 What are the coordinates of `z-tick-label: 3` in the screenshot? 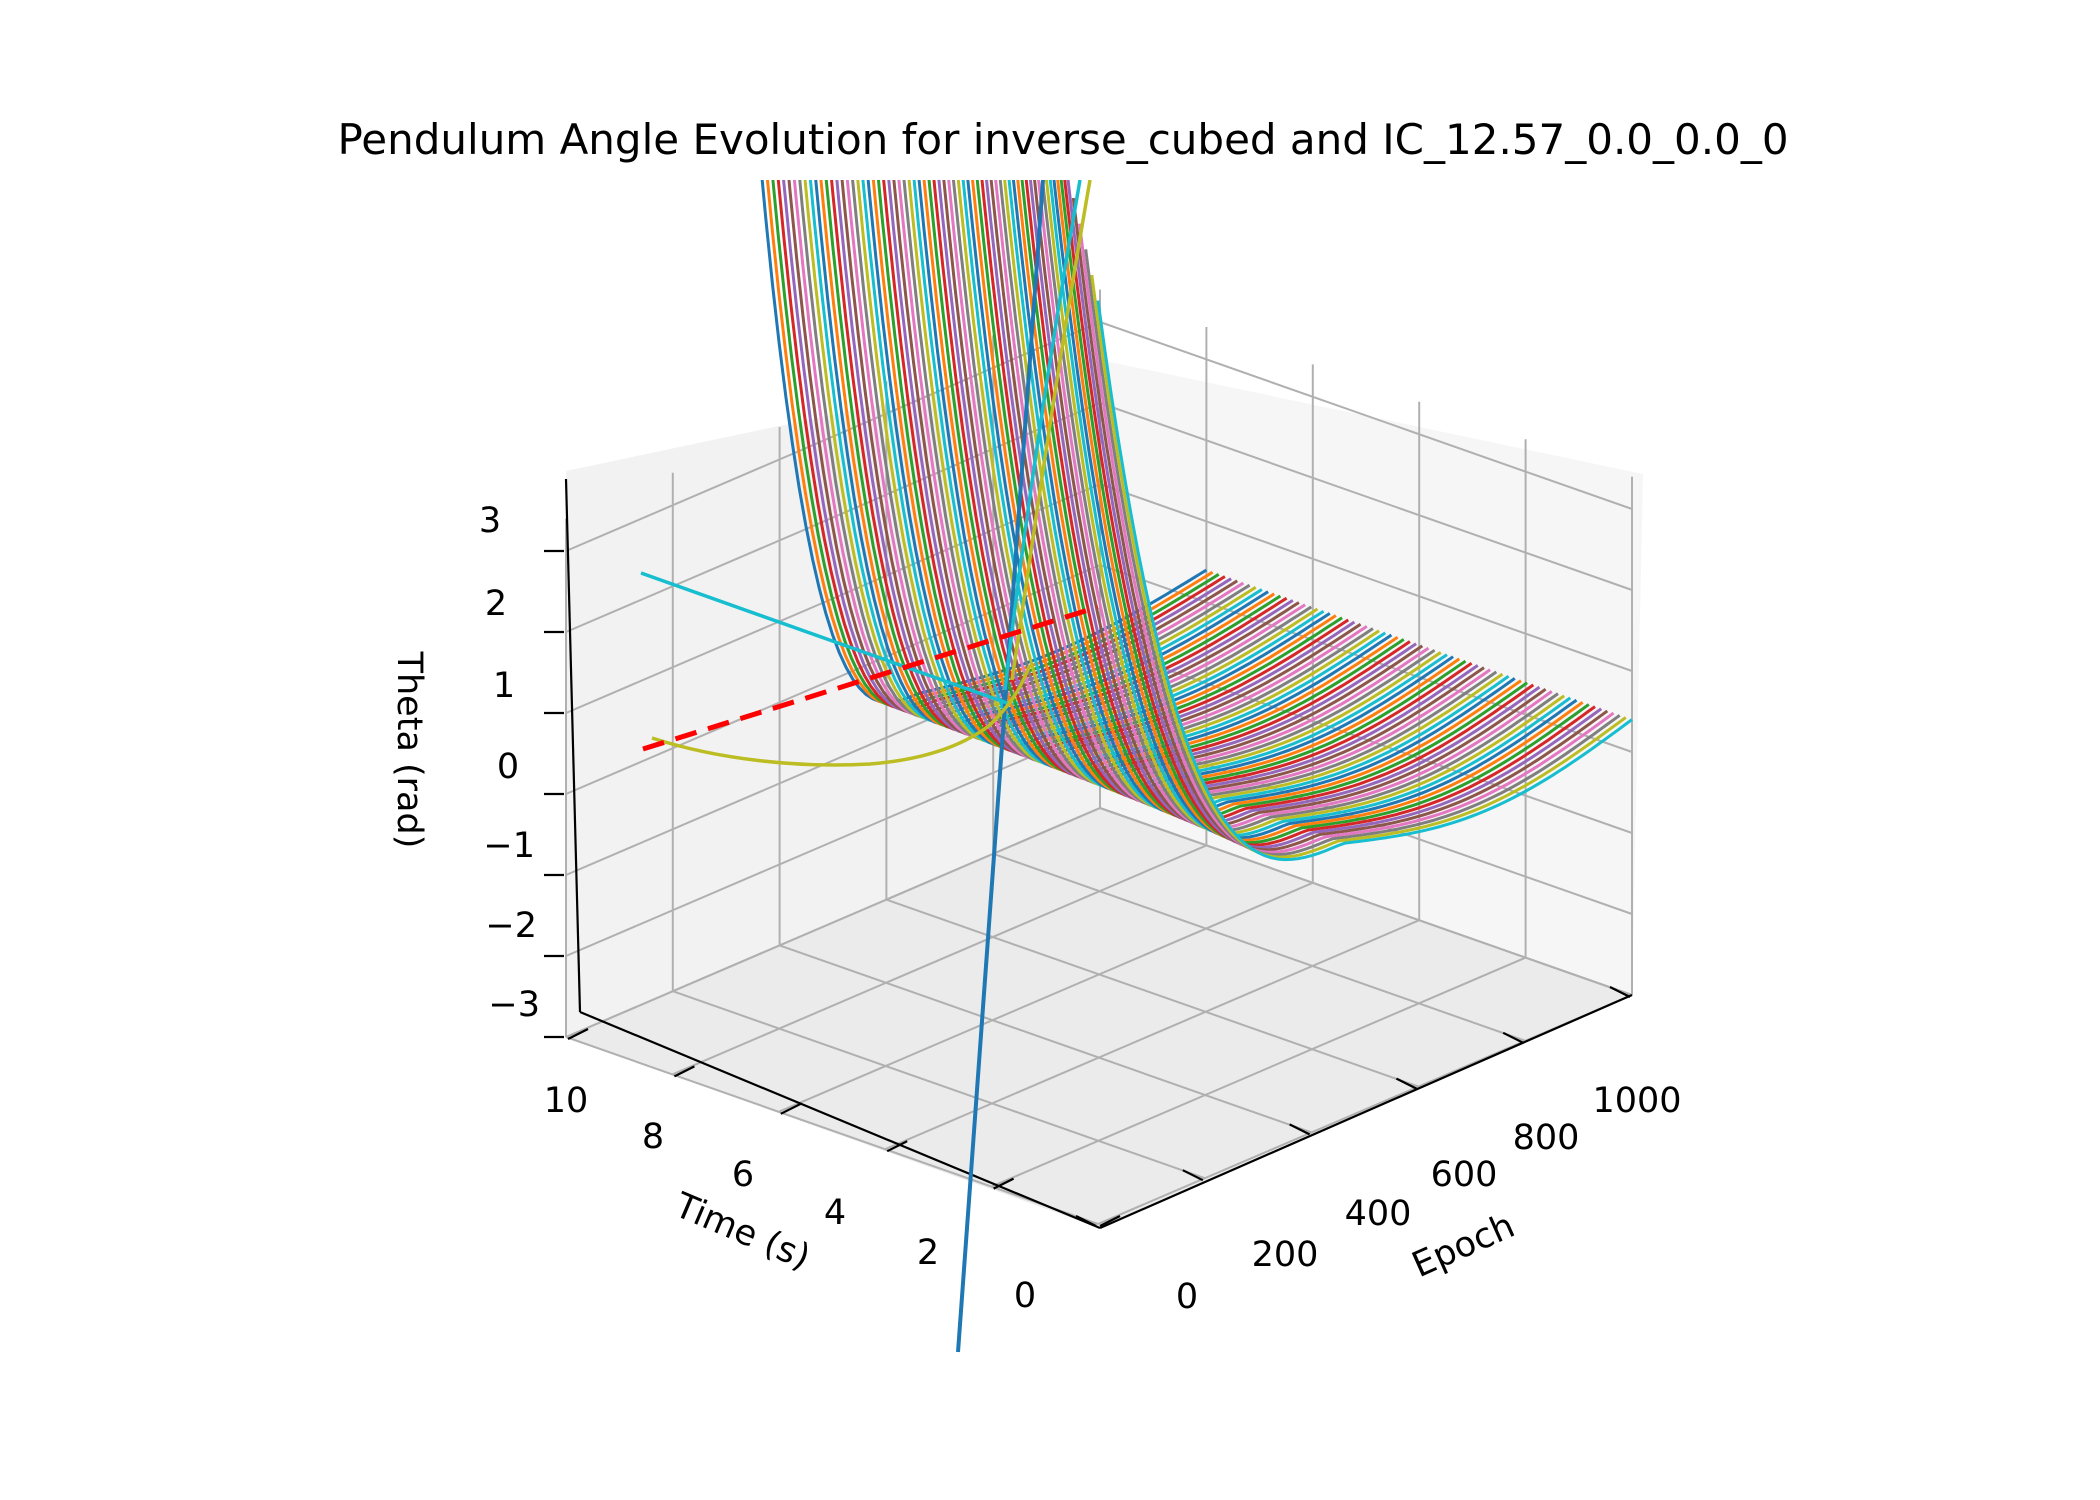 It's located at (490, 521).